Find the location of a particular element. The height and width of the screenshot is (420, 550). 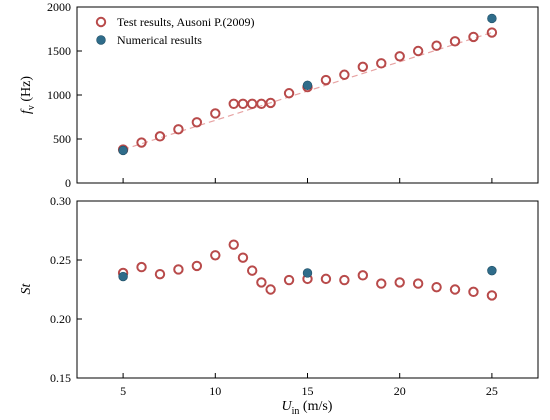

y-axis-title-frequency: fv (Hz) is located at coordinates (28, 95).